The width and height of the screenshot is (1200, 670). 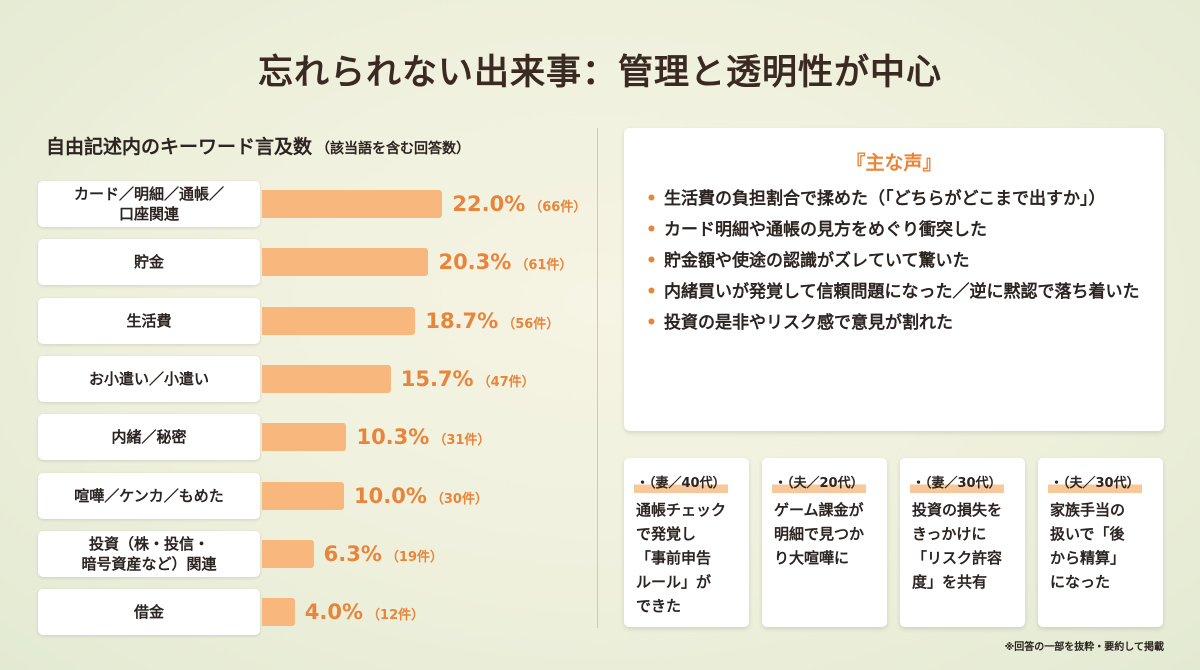 I want to click on divider, so click(x=597, y=378).